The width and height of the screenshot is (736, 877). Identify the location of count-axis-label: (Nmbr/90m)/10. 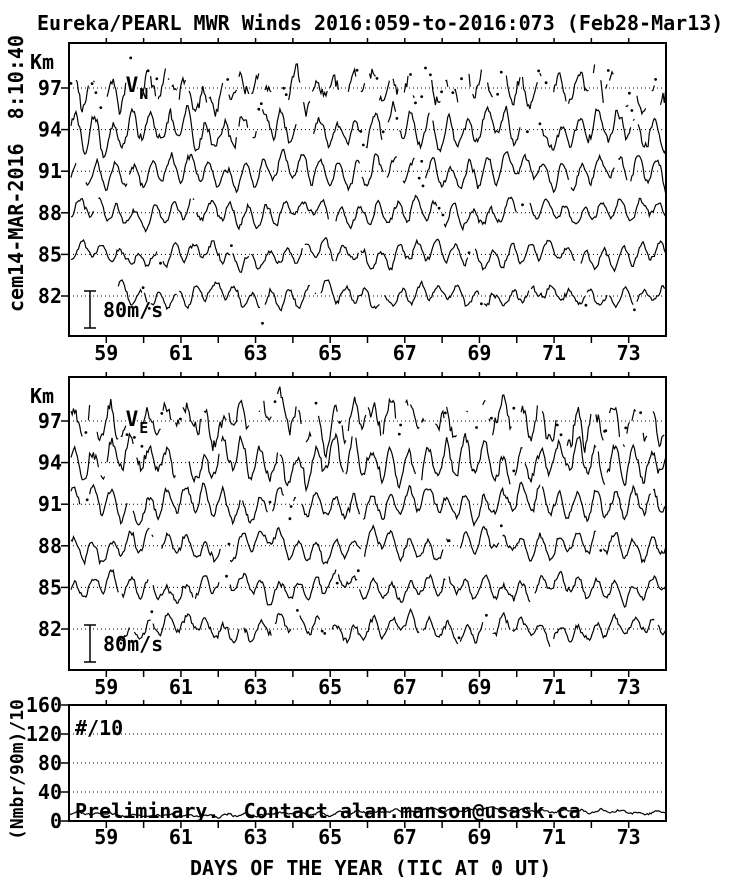
(17, 769).